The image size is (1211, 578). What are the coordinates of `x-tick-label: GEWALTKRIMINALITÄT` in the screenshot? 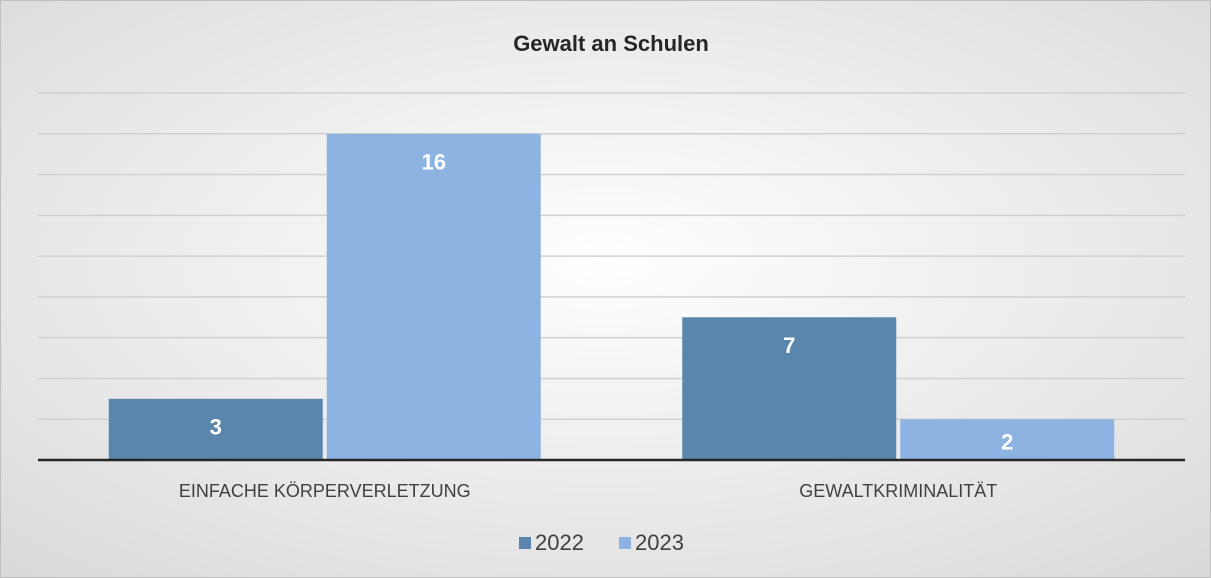 It's located at (898, 491).